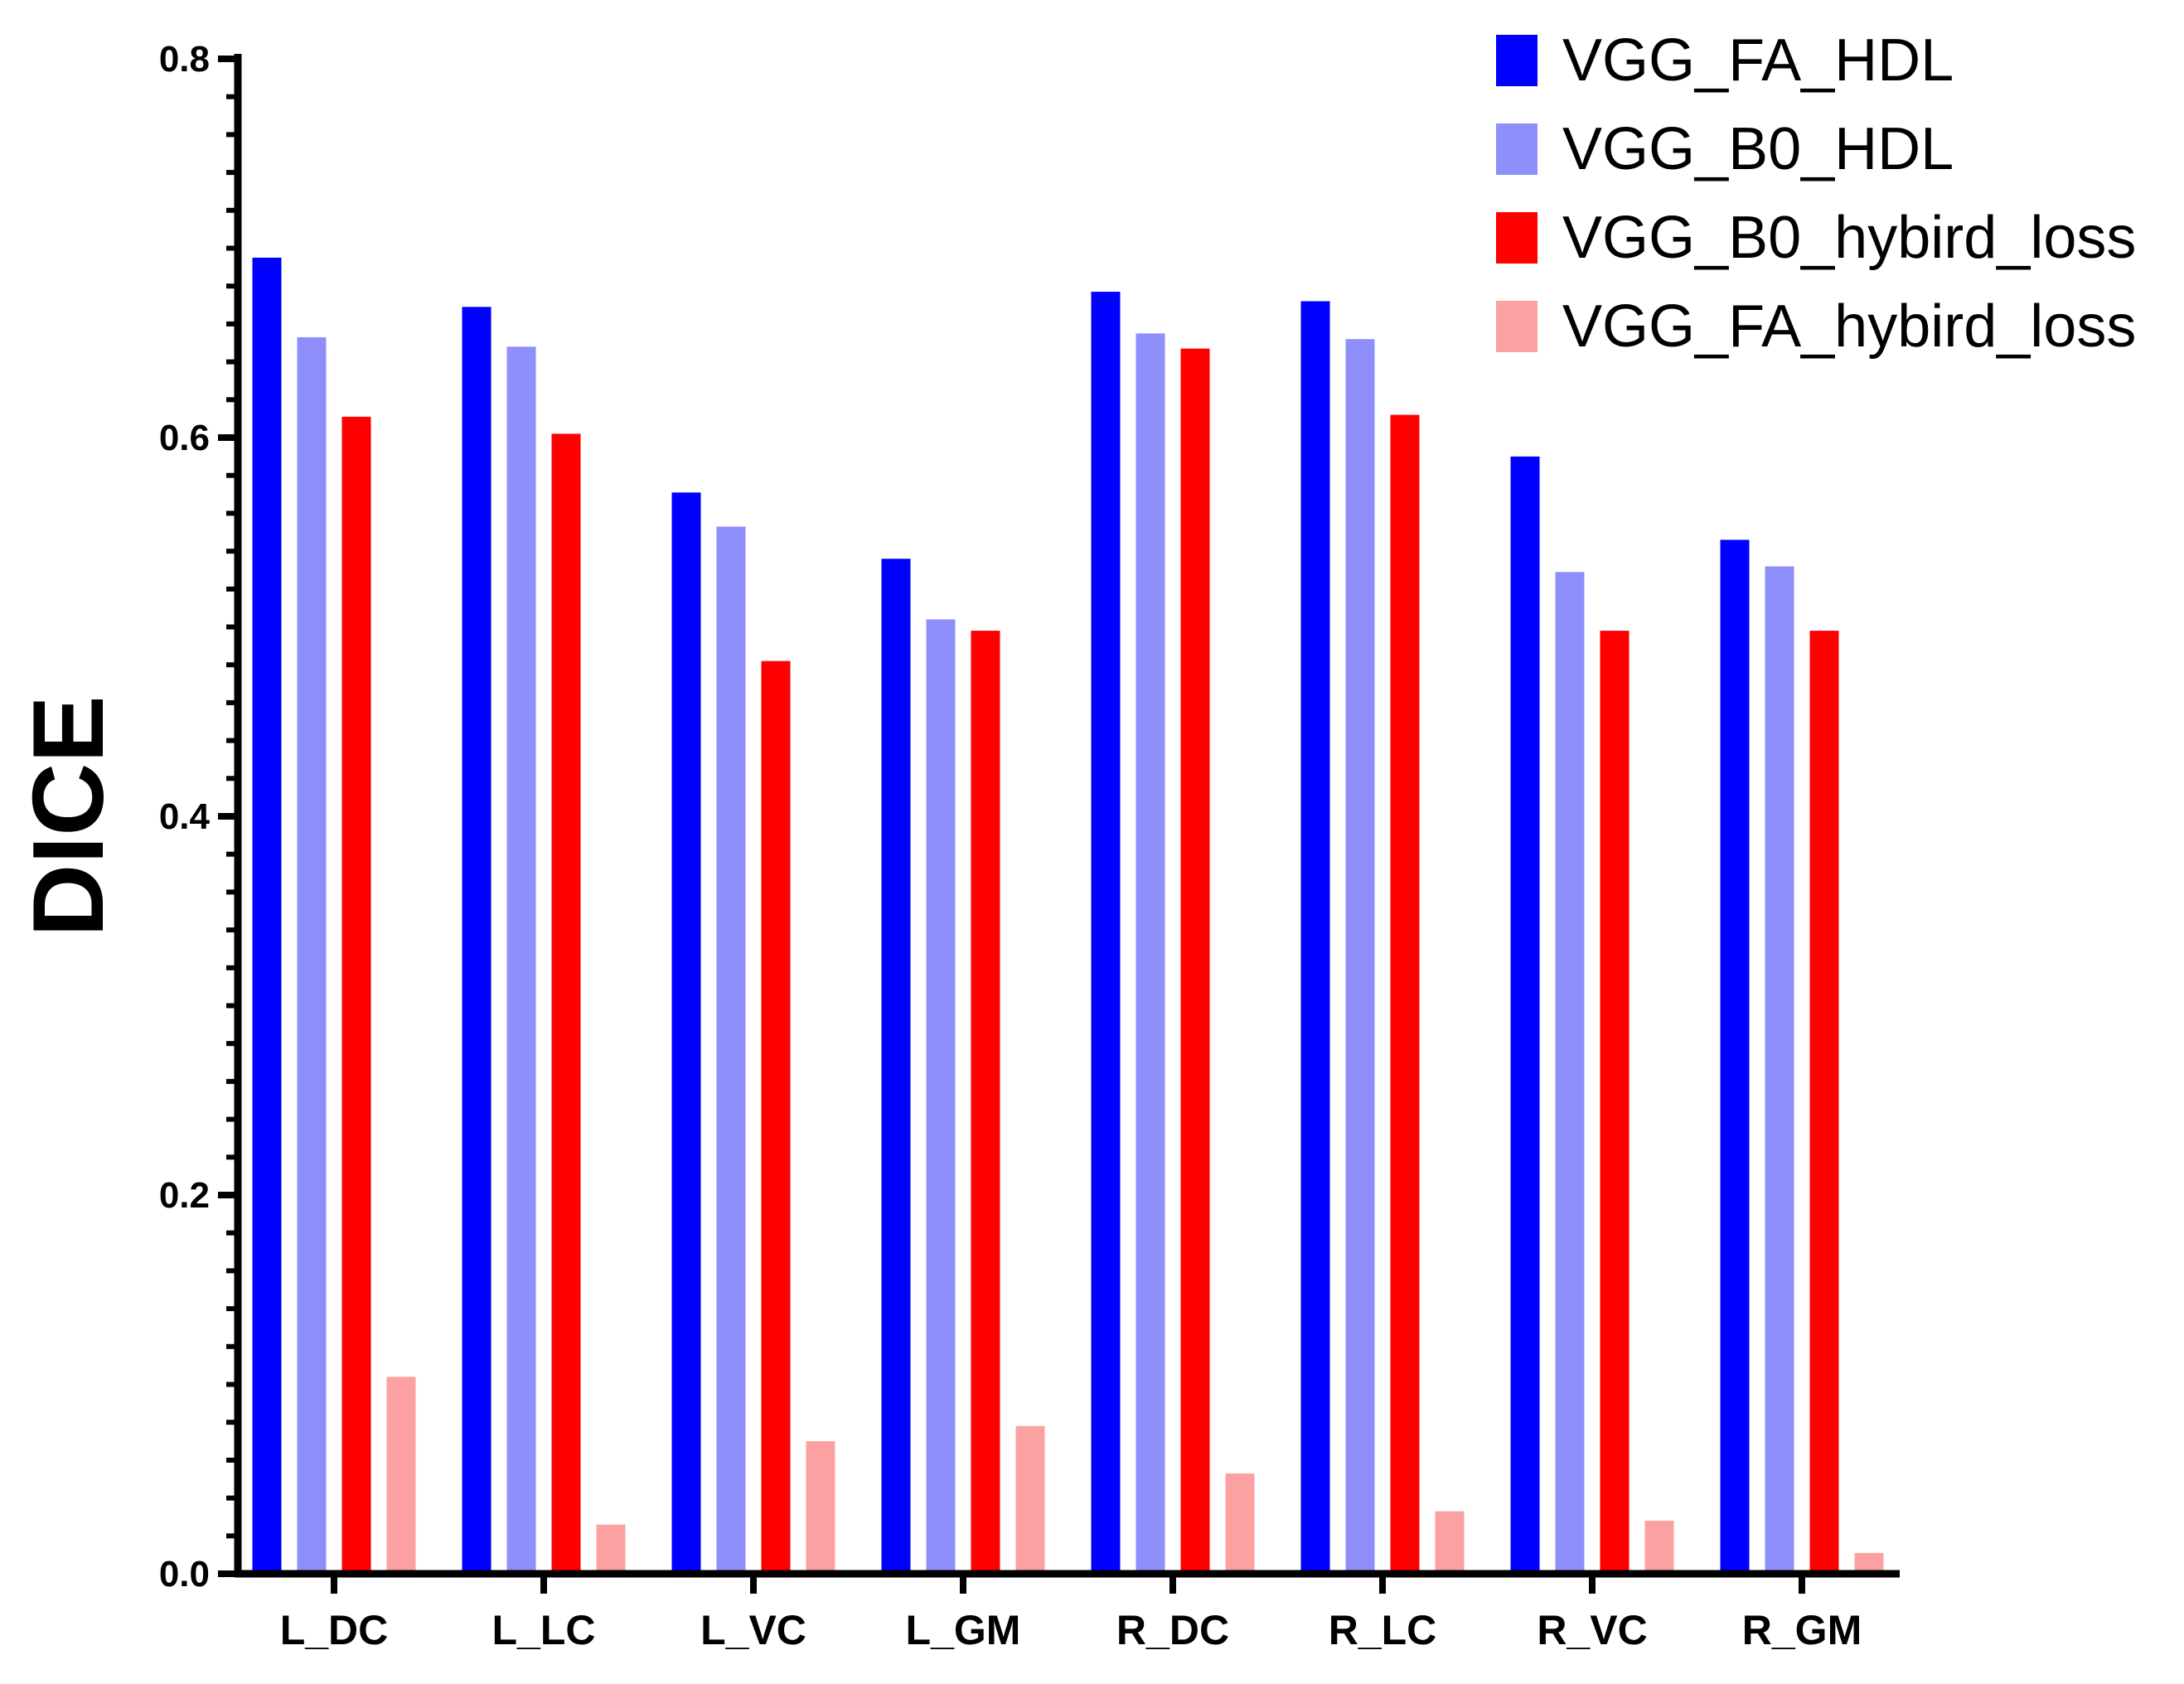 This screenshot has height=1684, width=2184. I want to click on bar-R_VC-VGG_FA_HDL, so click(1525, 1015).